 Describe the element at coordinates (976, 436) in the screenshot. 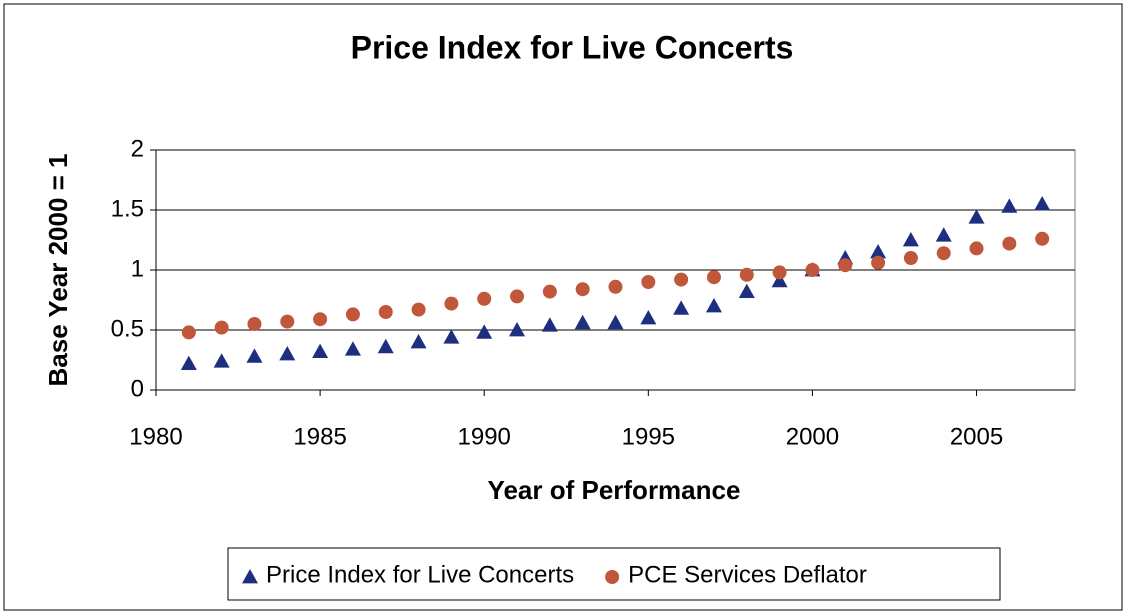

I see `x-tick-label: 2005` at that location.